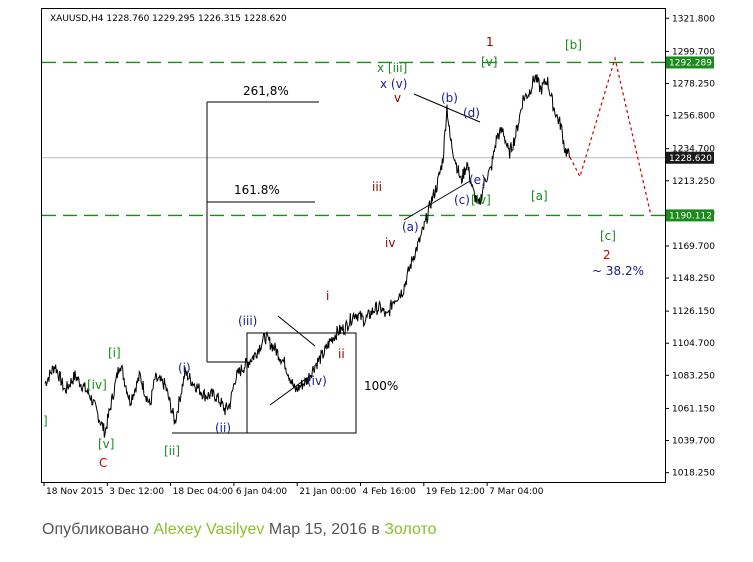  Describe the element at coordinates (693, 52) in the screenshot. I see `y-tick-label: 1299.700` at that location.